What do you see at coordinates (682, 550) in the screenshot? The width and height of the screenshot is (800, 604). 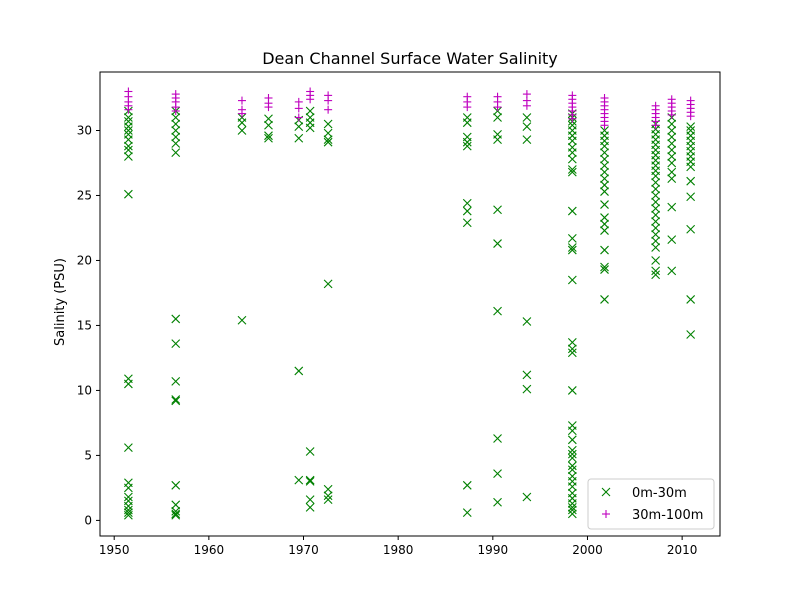 I see `x-tick-label: 2010` at bounding box center [682, 550].